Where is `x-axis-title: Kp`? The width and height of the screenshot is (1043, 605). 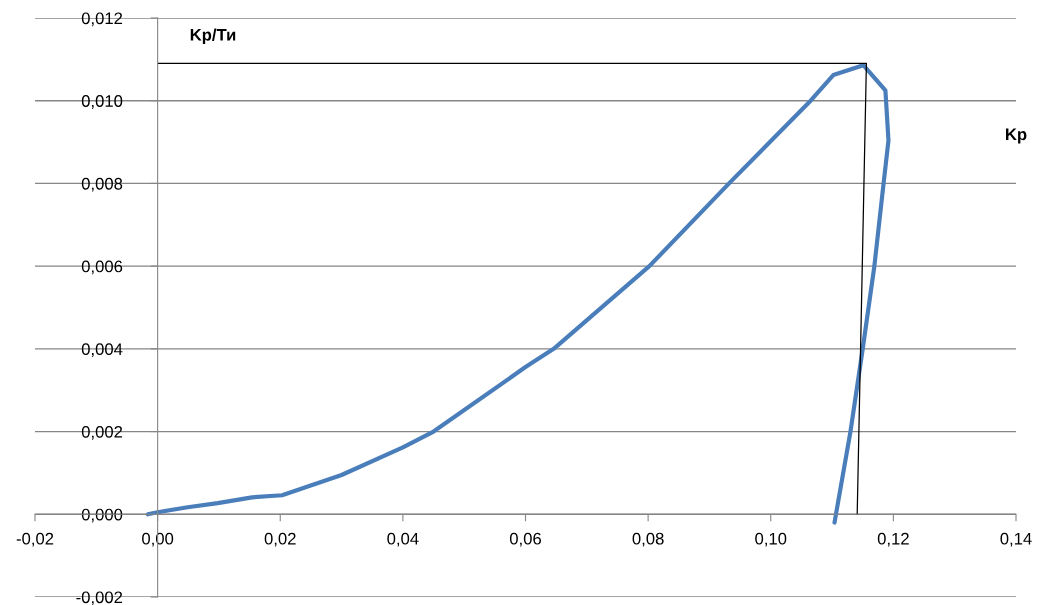
x-axis-title: Kp is located at coordinates (1016, 136).